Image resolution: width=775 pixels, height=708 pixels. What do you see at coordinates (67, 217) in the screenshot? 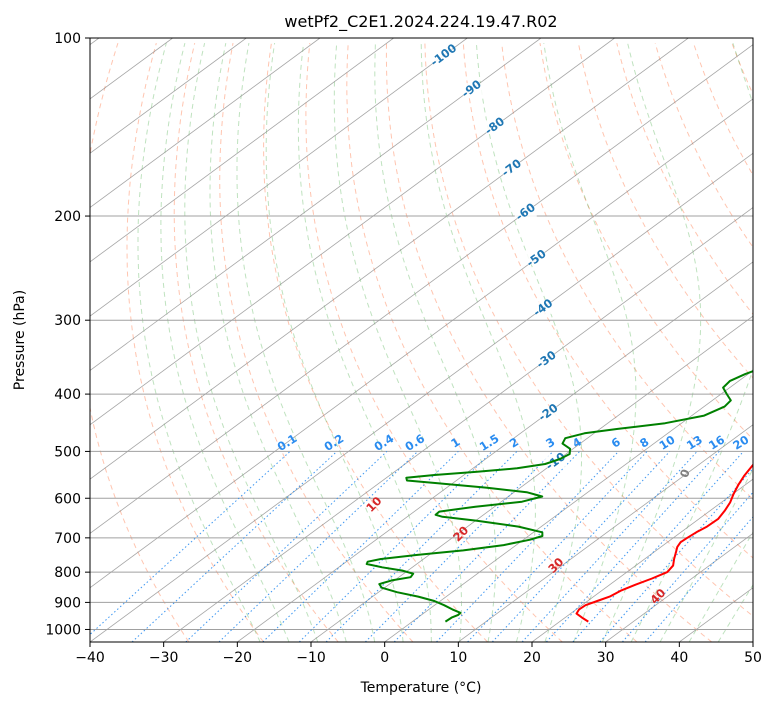
I see `y-tick-label: 200` at bounding box center [67, 217].